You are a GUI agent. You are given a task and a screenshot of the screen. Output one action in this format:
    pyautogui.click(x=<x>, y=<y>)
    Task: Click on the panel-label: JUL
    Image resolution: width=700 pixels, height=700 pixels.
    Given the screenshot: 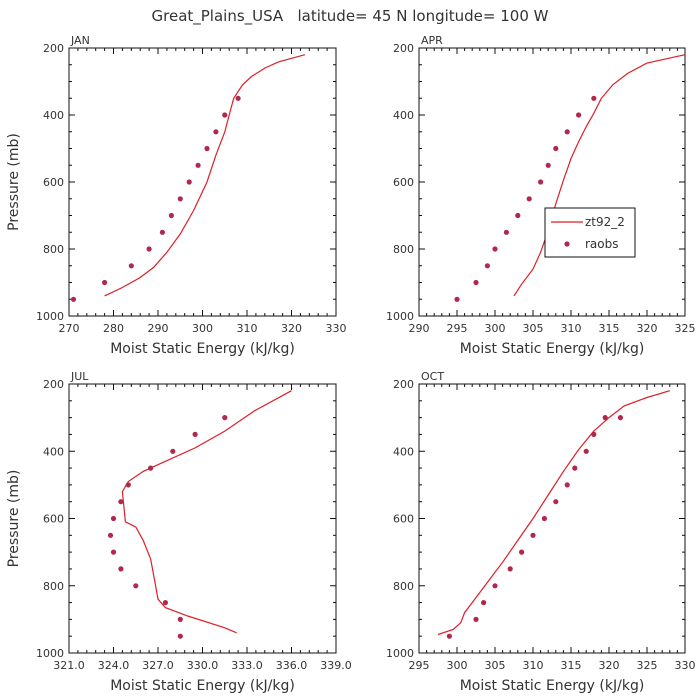 What is the action you would take?
    pyautogui.click(x=79, y=376)
    